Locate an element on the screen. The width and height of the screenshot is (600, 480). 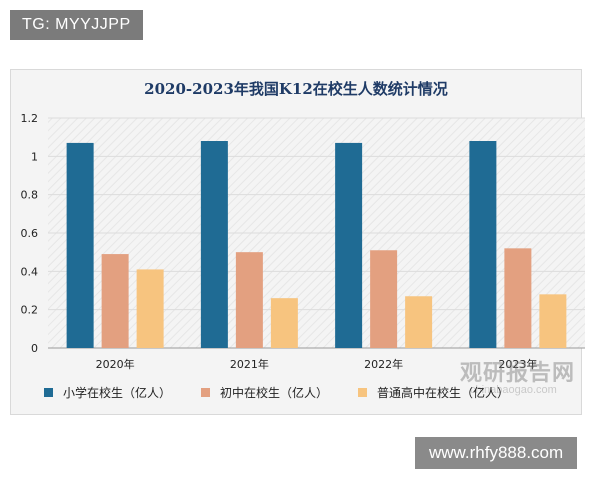
legend-item-senior: 普通高中在校生（亿人） is located at coordinates (433, 392).